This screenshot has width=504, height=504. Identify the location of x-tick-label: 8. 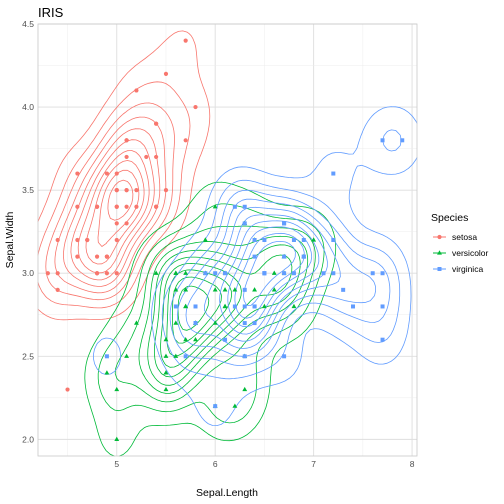
(412, 464).